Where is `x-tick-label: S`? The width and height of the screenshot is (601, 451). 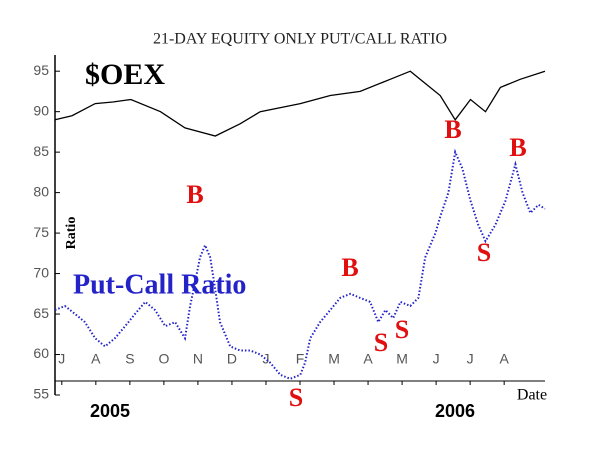
x-tick-label: S is located at coordinates (129, 359).